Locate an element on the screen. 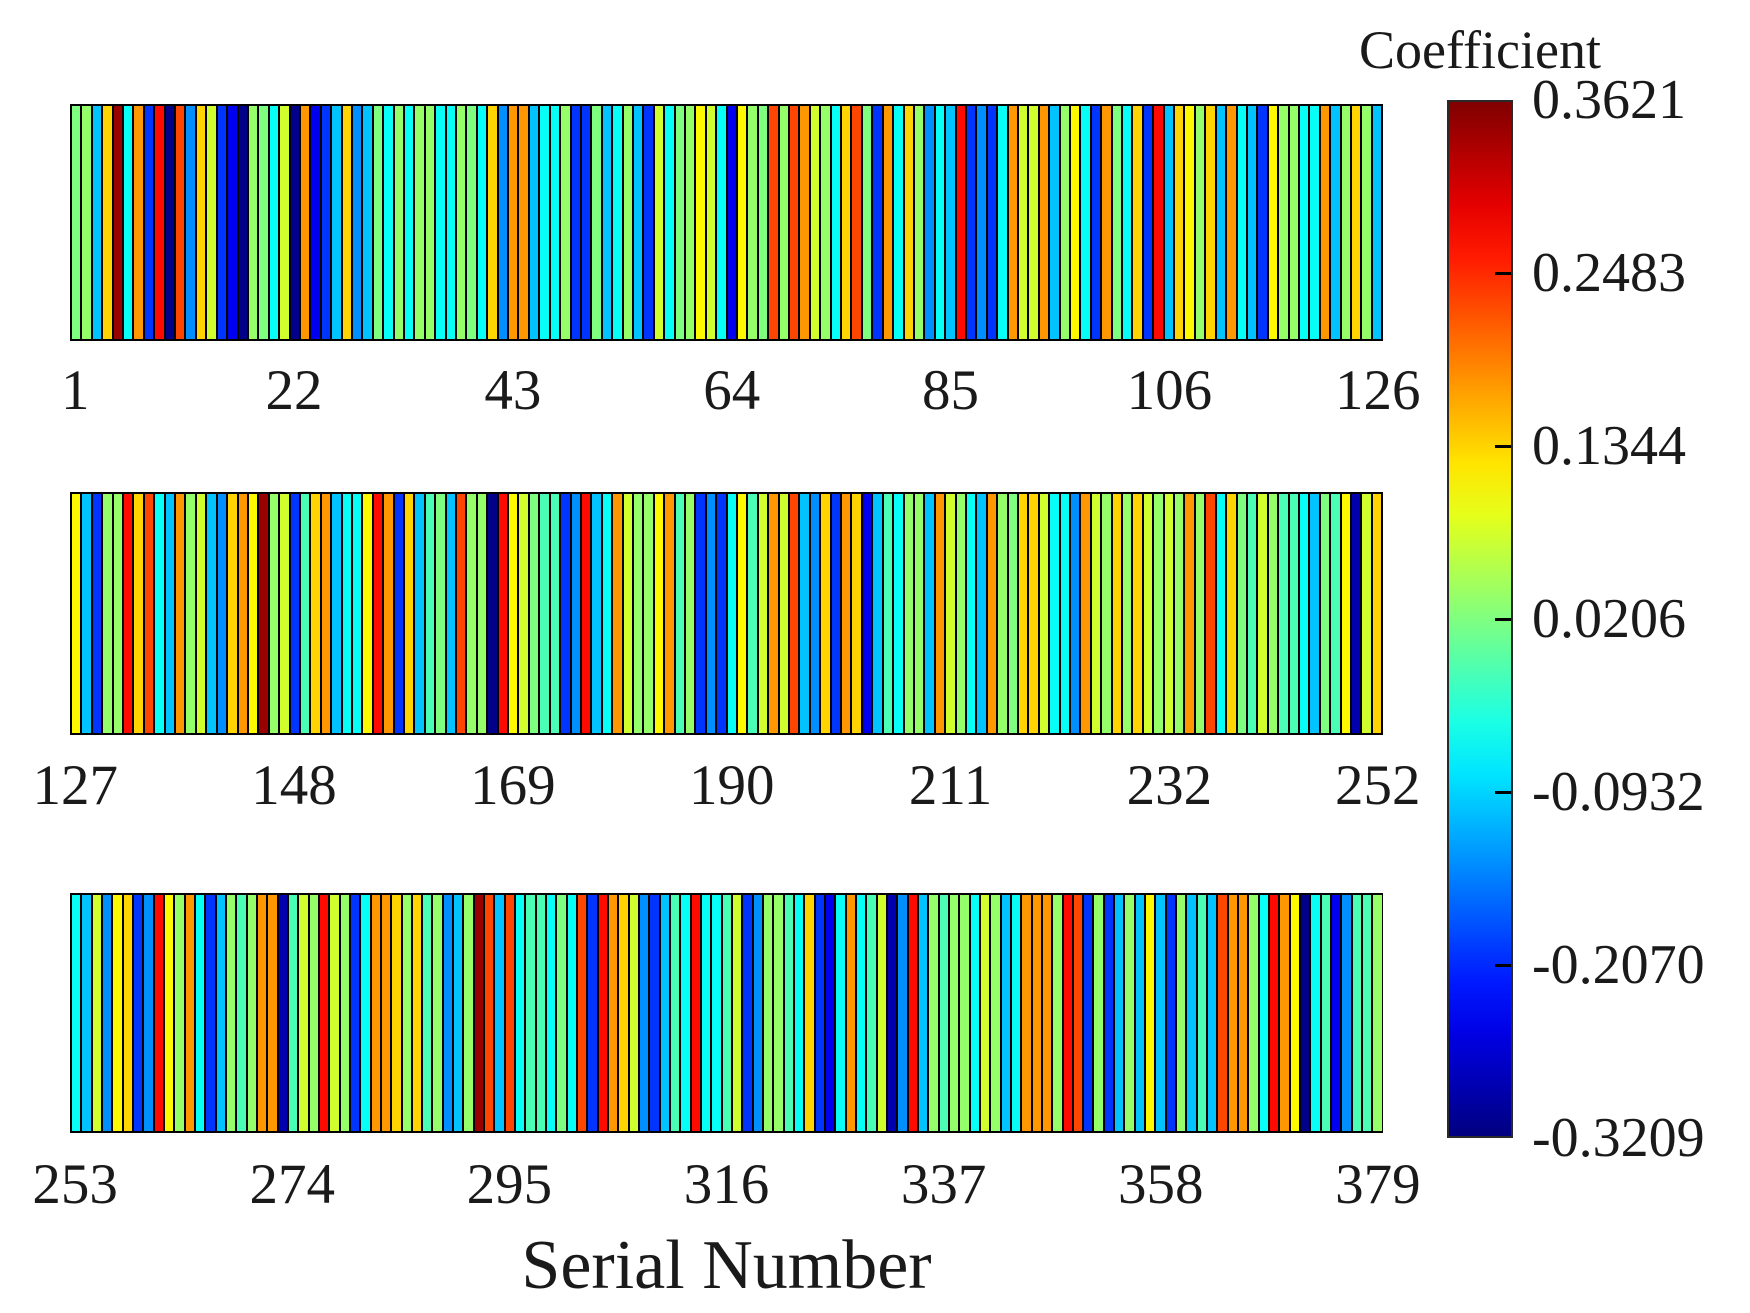 The image size is (1750, 1313). colorbar-tick-mark is located at coordinates (1503, 447).